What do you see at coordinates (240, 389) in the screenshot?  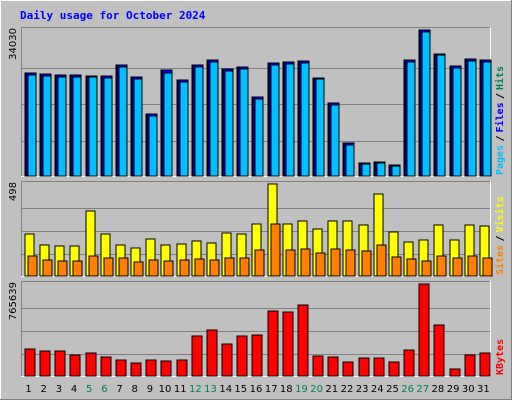 I see `x-tick-label: 15` at bounding box center [240, 389].